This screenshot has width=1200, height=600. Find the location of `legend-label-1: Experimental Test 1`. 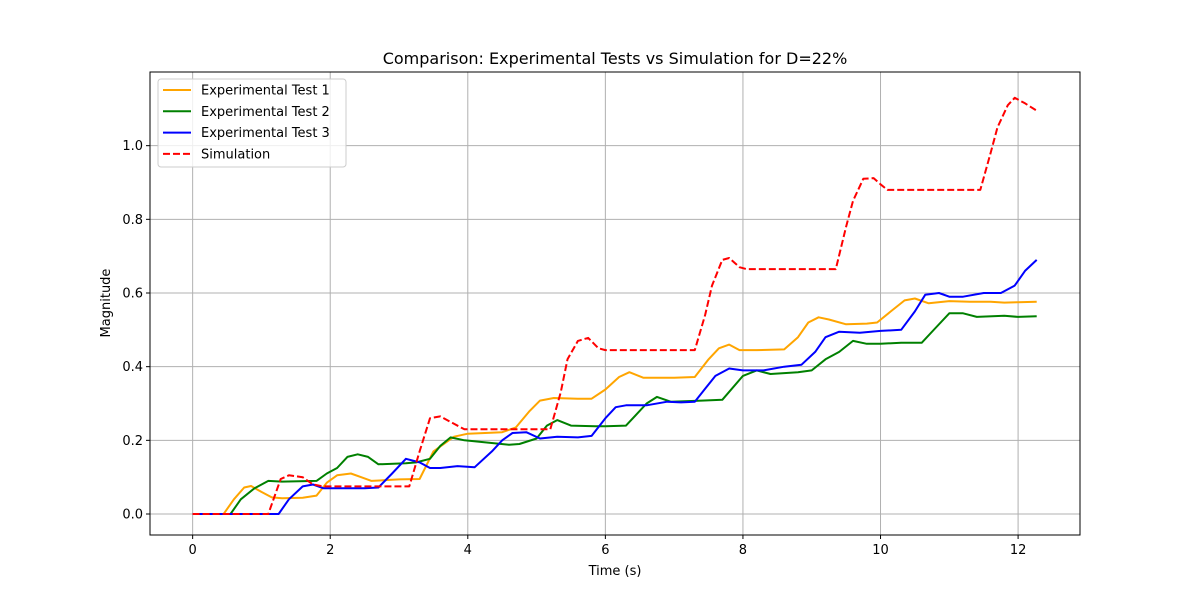

legend-label-1: Experimental Test 1 is located at coordinates (265, 91).